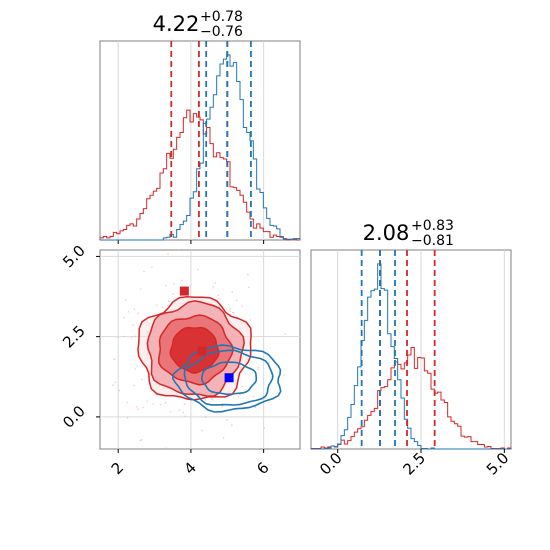 The height and width of the screenshot is (550, 550). I want to click on y-ticks-contour: 0.0 2.5 5.0, so click(79, 337).